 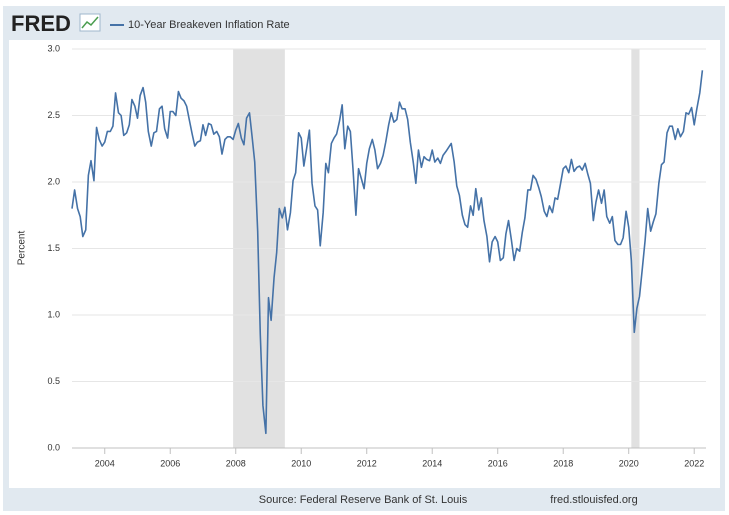 What do you see at coordinates (236, 463) in the screenshot?
I see `x-tick-label: 2008` at bounding box center [236, 463].